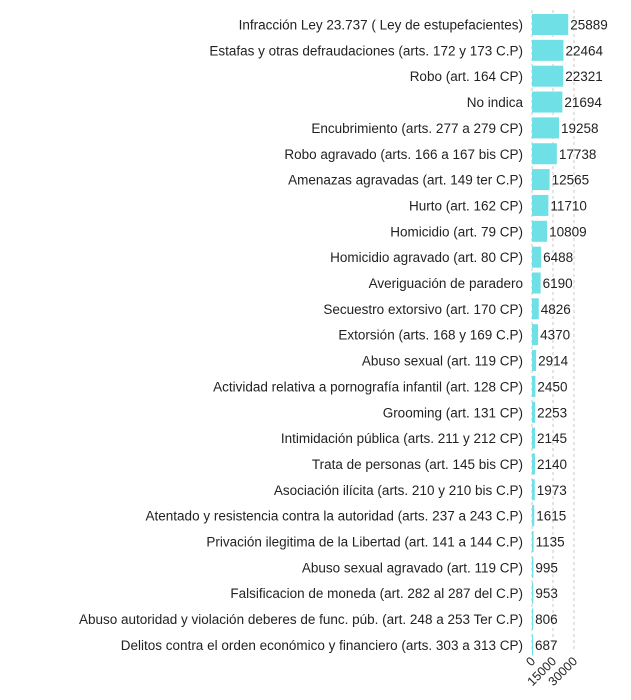 This screenshot has height=700, width=631. What do you see at coordinates (442, 361) in the screenshot?
I see `category-label: Abuso sexual (art. 119 CP)` at bounding box center [442, 361].